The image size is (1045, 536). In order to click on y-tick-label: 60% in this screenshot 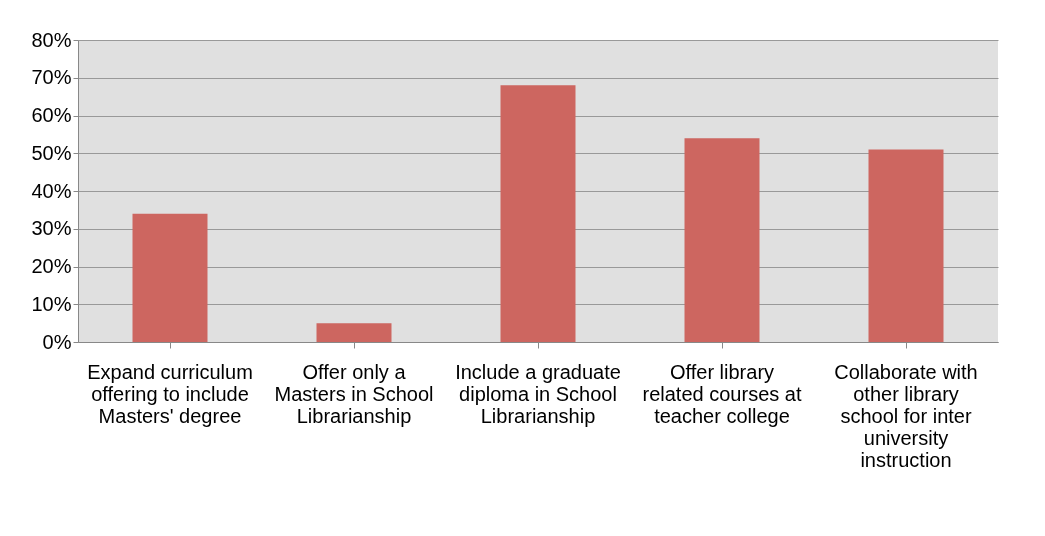, I will do `click(51, 115)`.